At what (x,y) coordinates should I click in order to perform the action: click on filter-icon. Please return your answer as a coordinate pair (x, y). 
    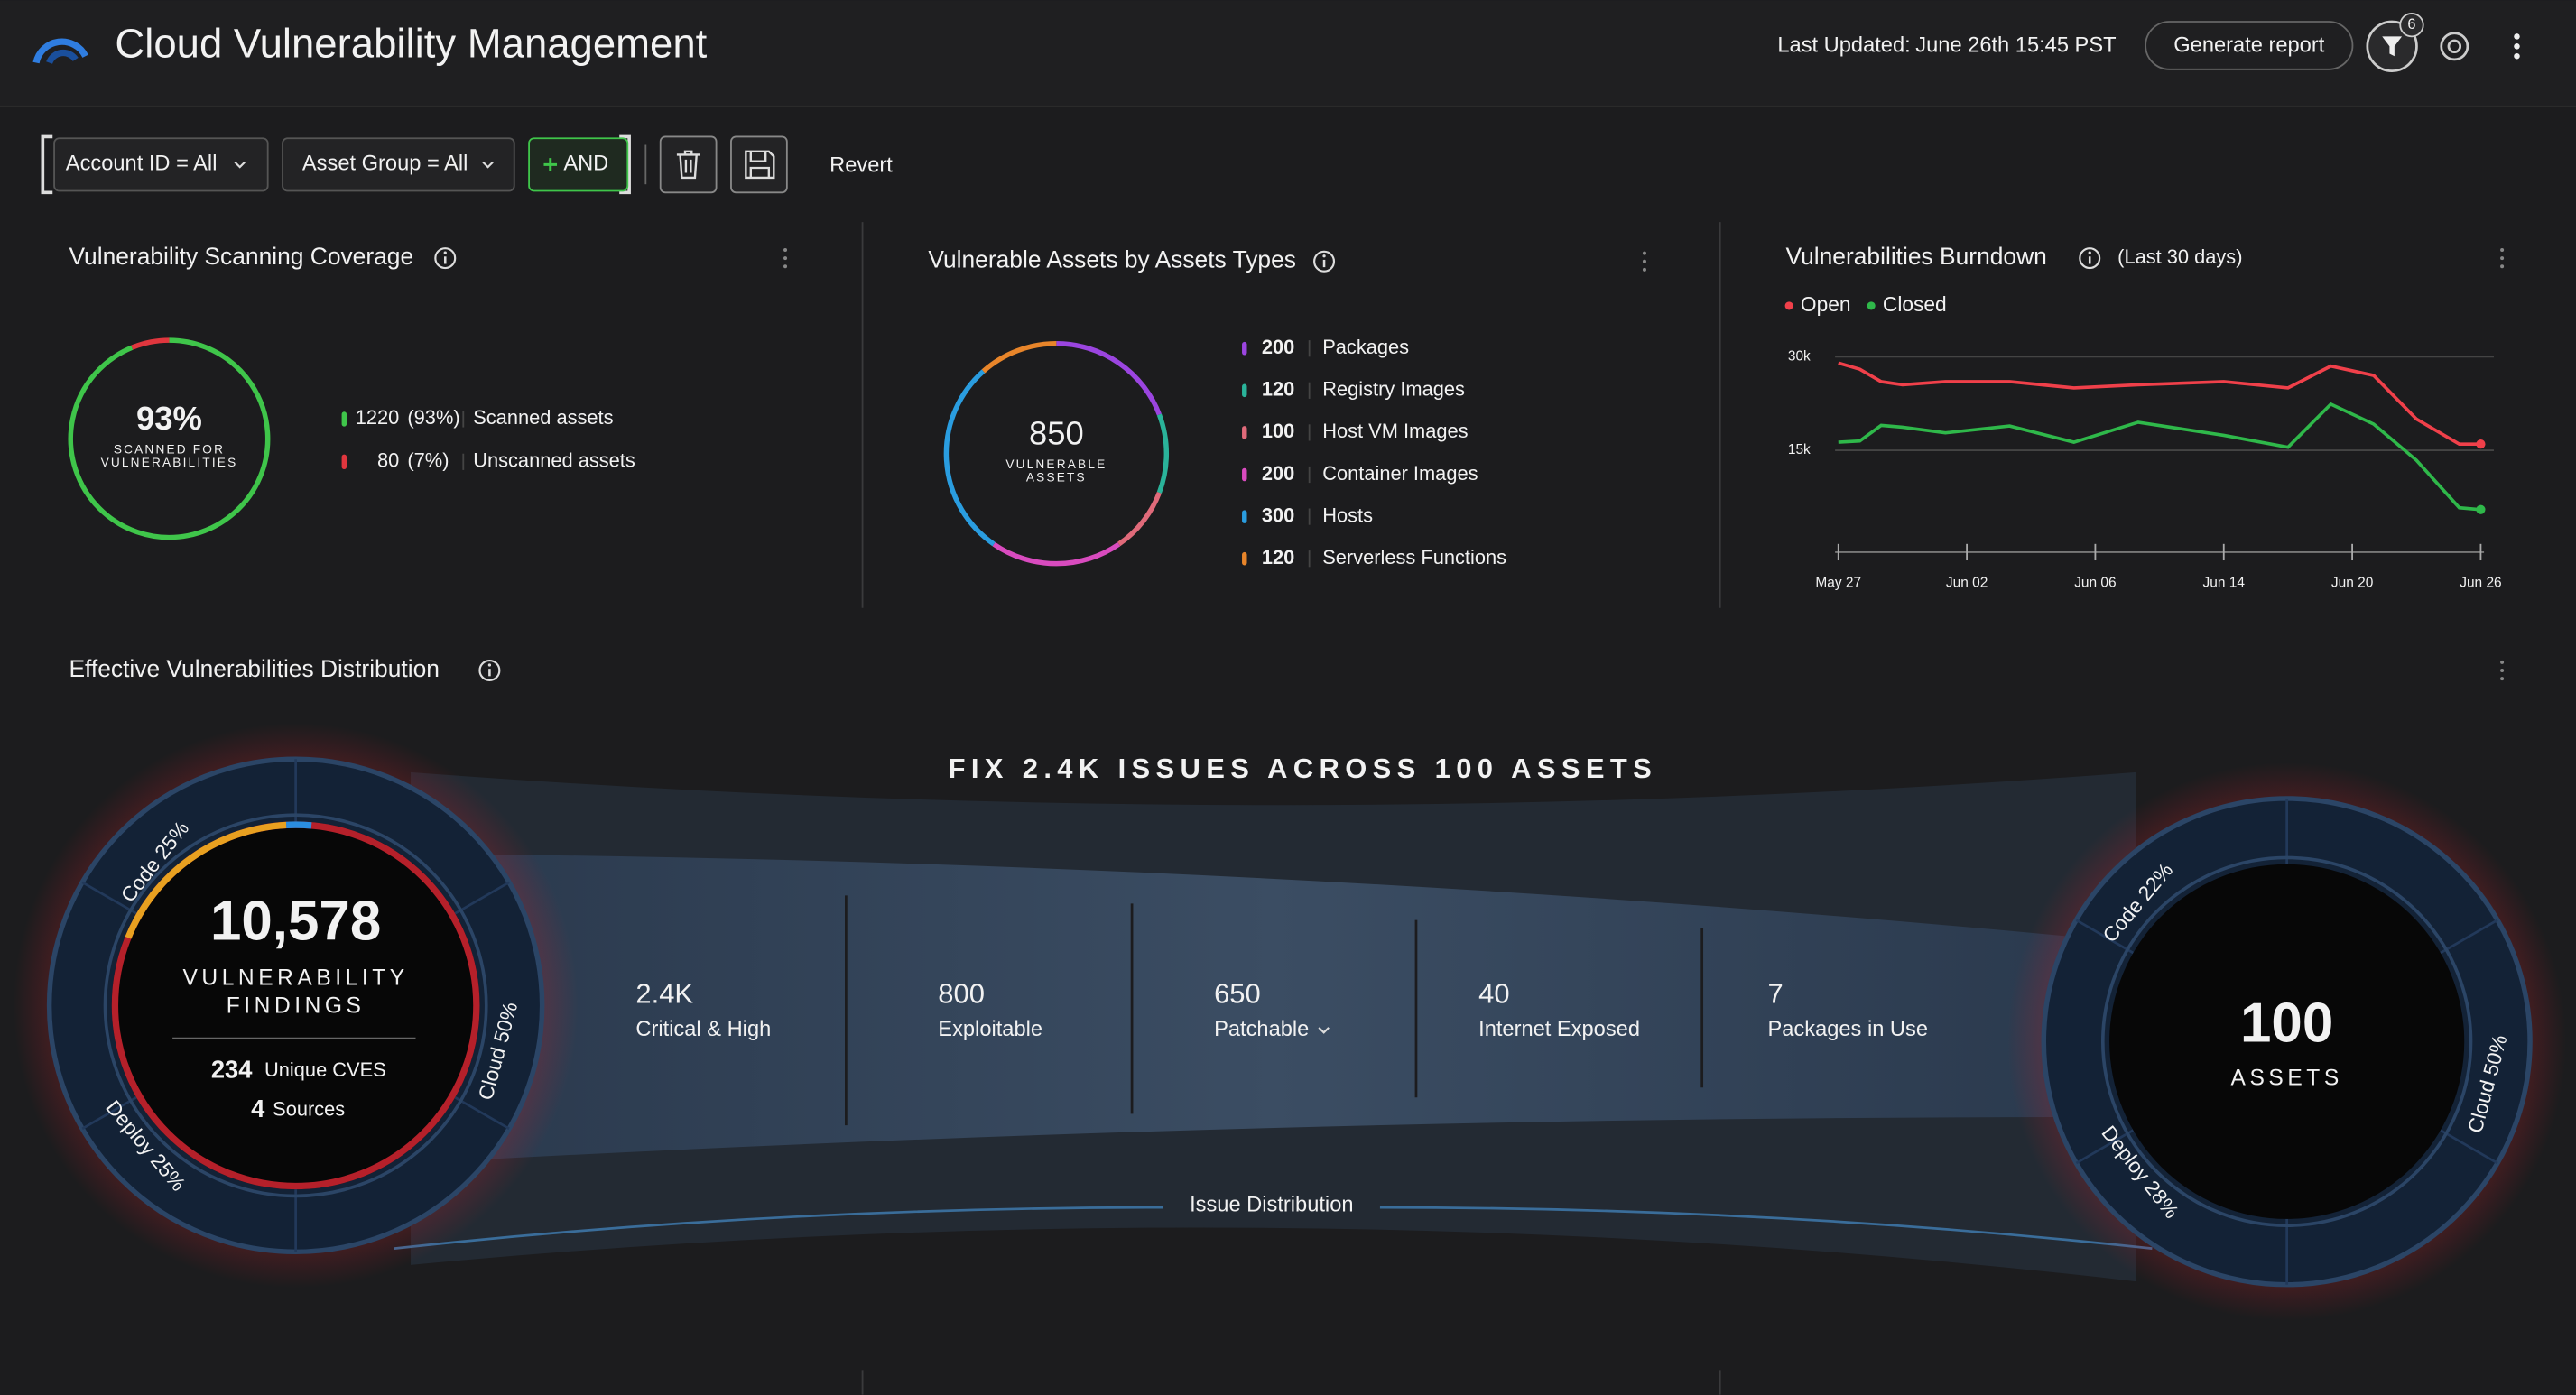
    Looking at the image, I should click on (2392, 47).